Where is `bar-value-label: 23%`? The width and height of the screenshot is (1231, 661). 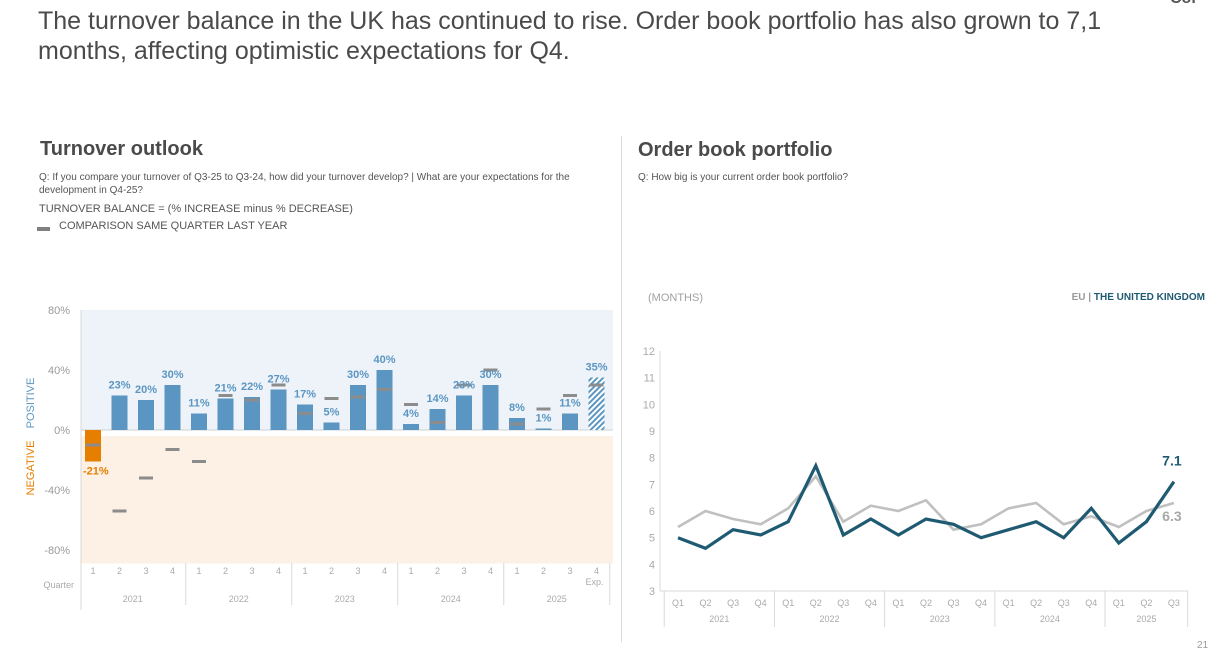
bar-value-label: 23% is located at coordinates (119, 386).